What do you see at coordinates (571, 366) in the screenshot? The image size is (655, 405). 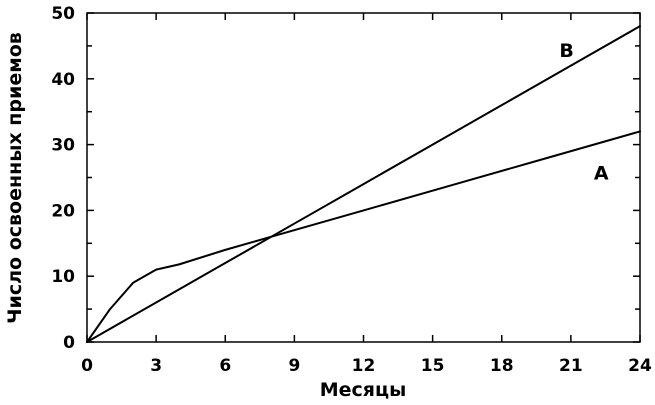 I see `x-tick-label: 21` at bounding box center [571, 366].